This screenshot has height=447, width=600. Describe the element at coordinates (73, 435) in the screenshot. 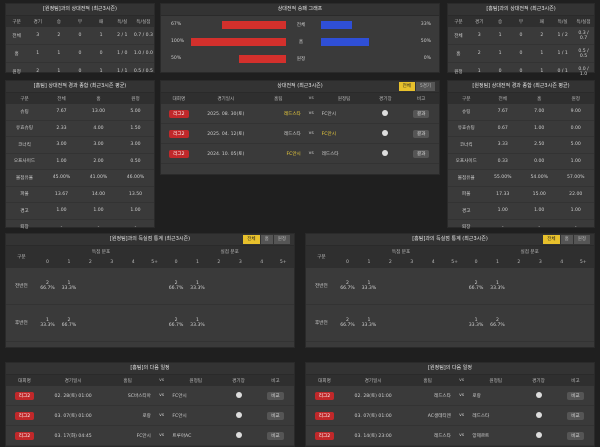

I see `date: 03. 17(화) 04:45` at that location.